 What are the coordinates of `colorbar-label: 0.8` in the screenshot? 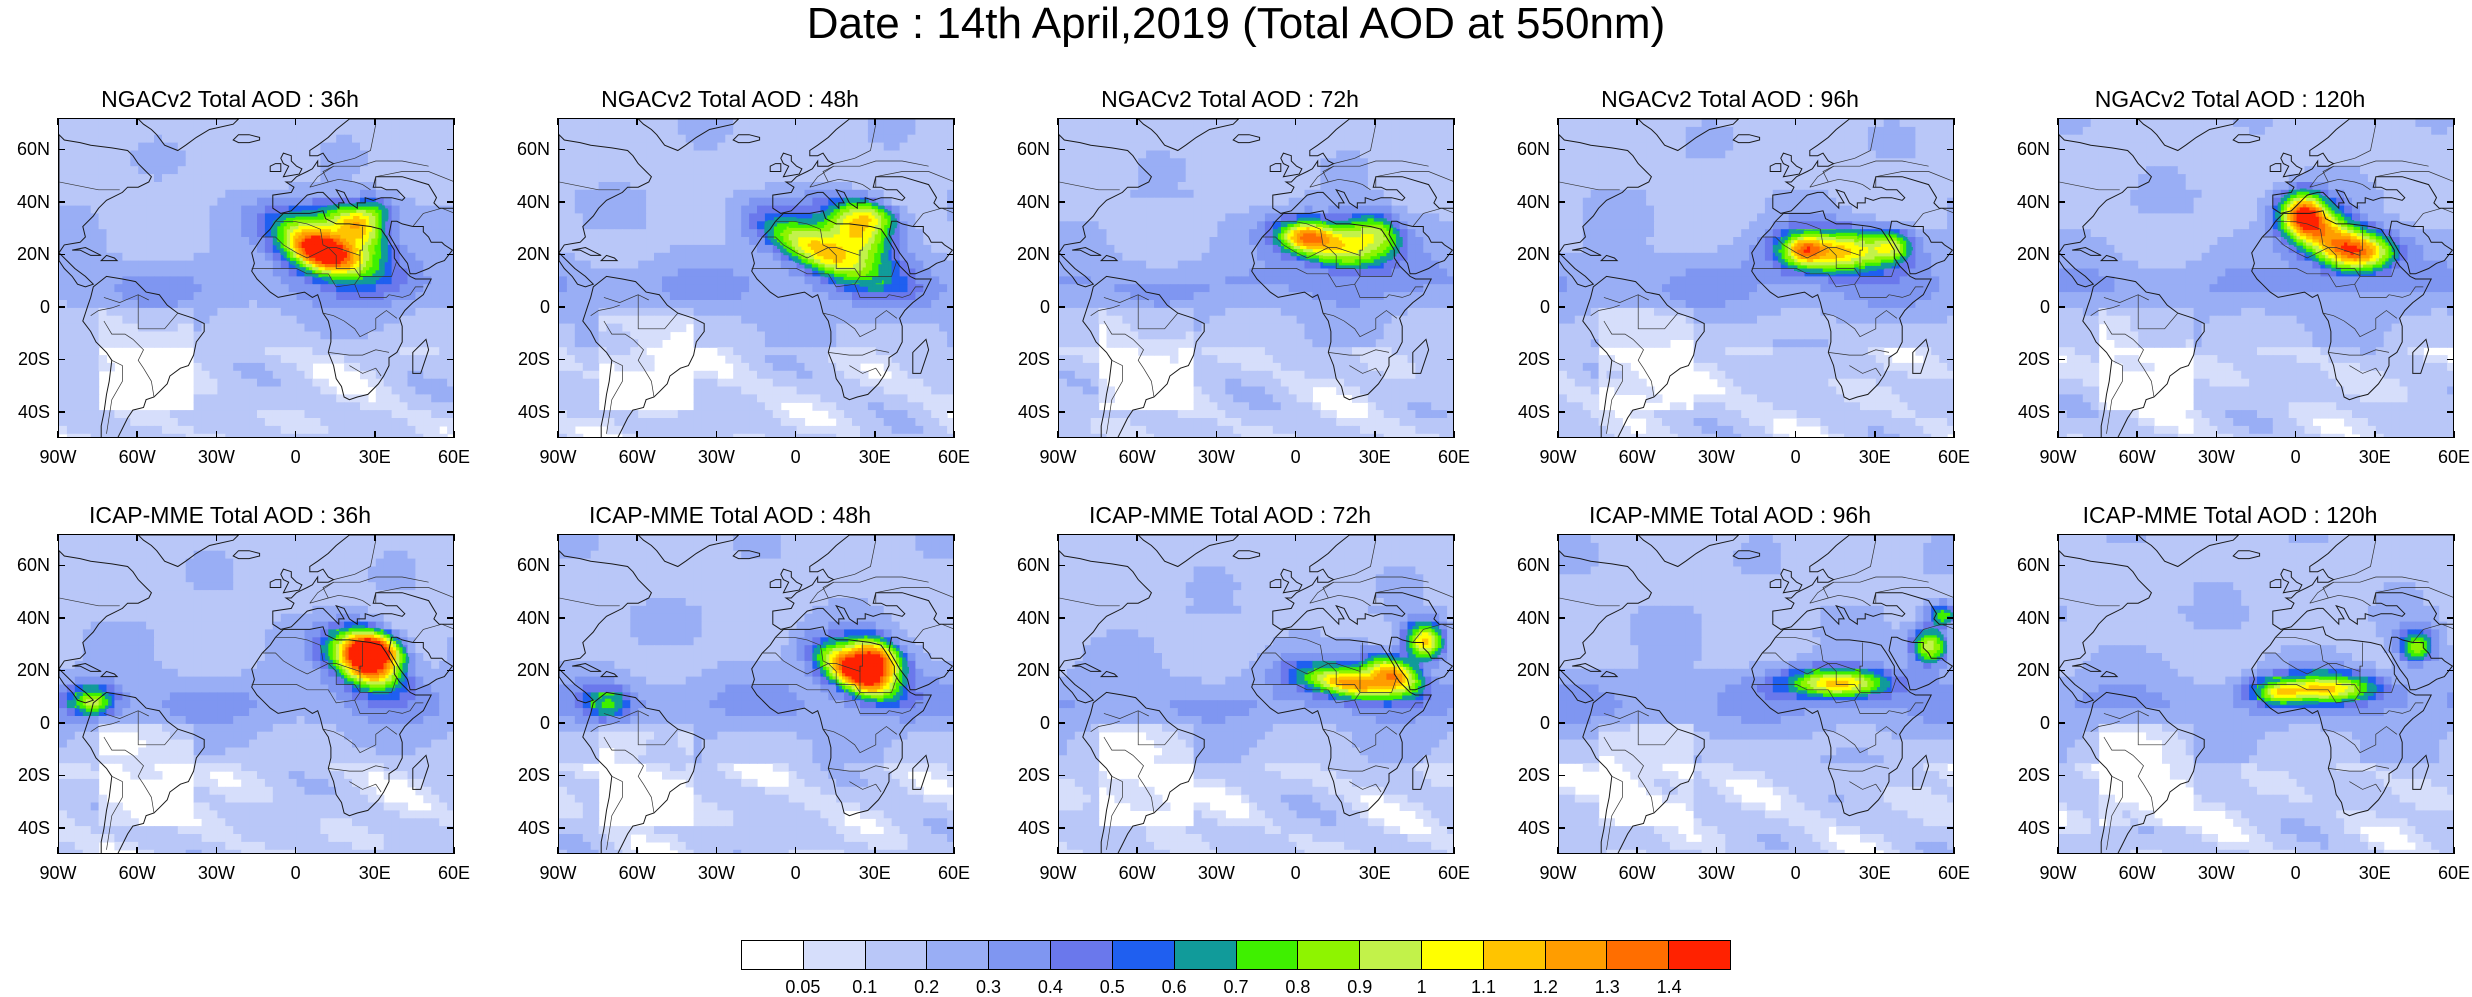 It's located at (1298, 987).